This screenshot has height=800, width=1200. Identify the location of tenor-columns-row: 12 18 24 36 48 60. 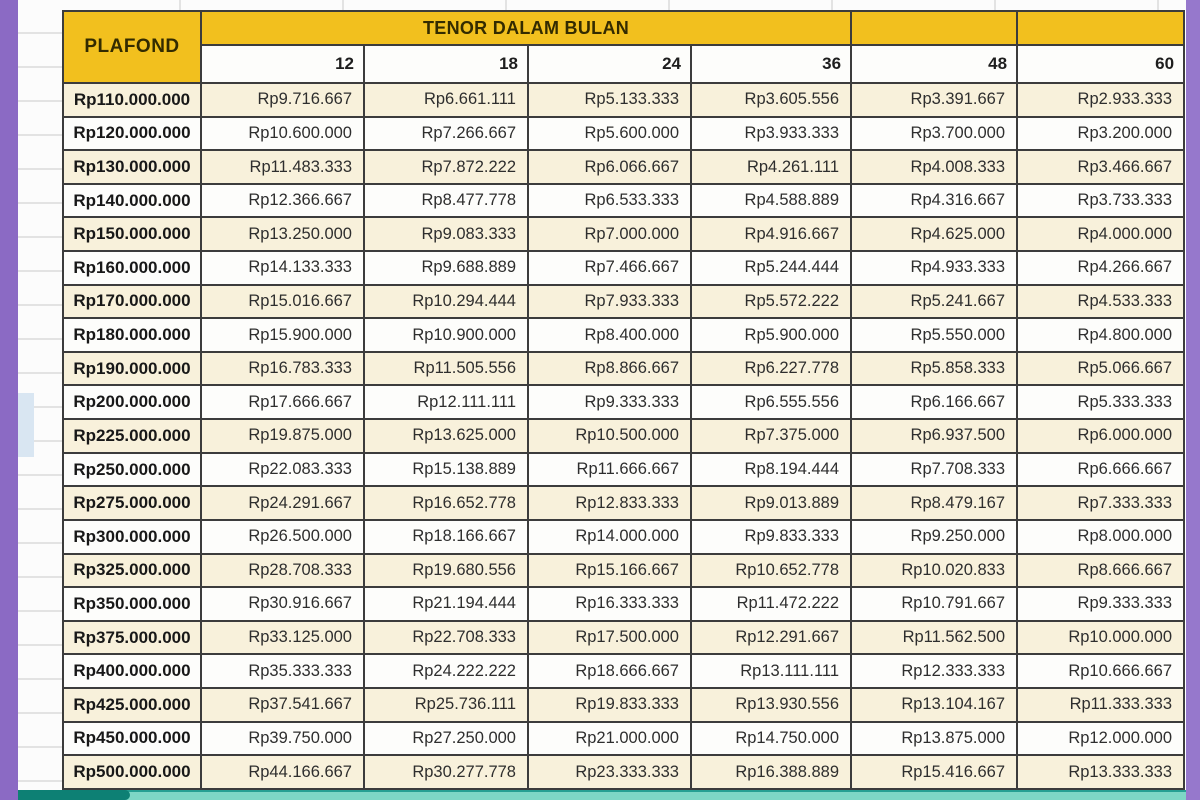
(624, 64).